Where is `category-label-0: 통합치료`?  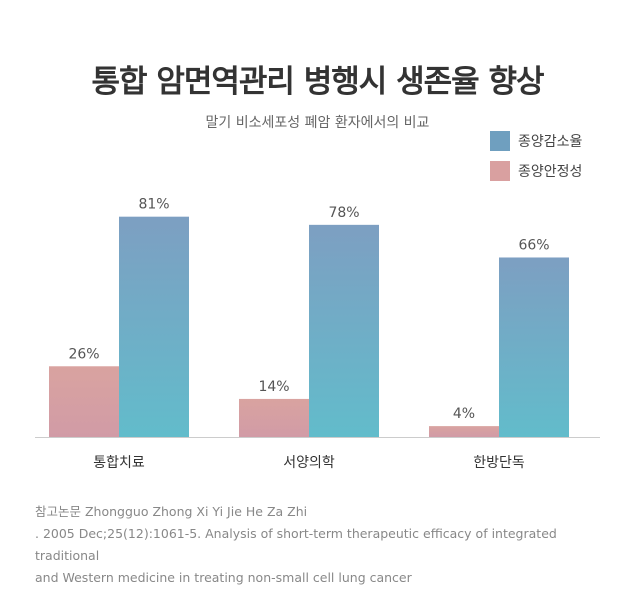
category-label-0: 통합치료 is located at coordinates (119, 463).